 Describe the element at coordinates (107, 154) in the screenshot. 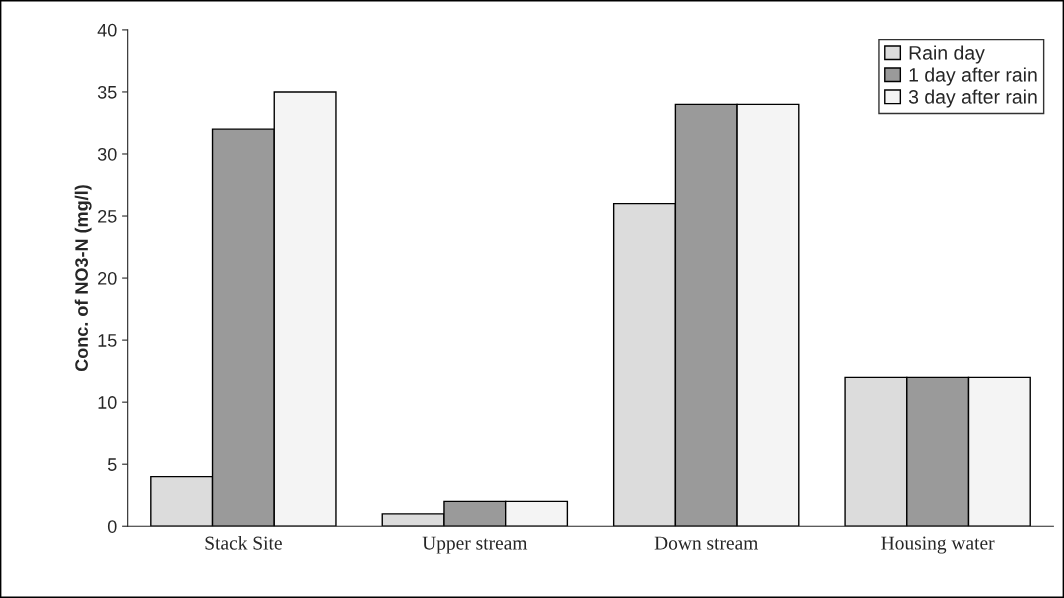

I see `y-tick-label: 30` at that location.